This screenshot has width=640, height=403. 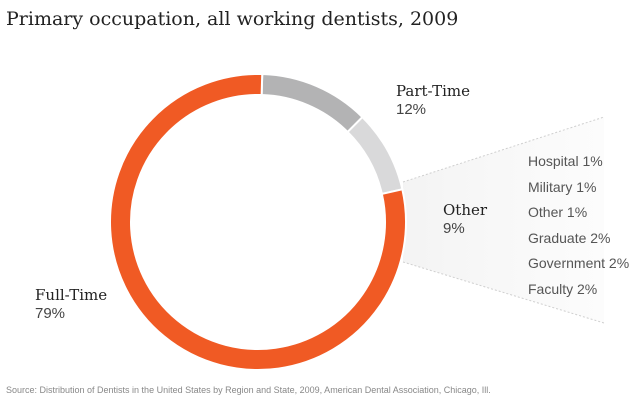 I want to click on breakdown-item-other: Other 1%, so click(x=558, y=212).